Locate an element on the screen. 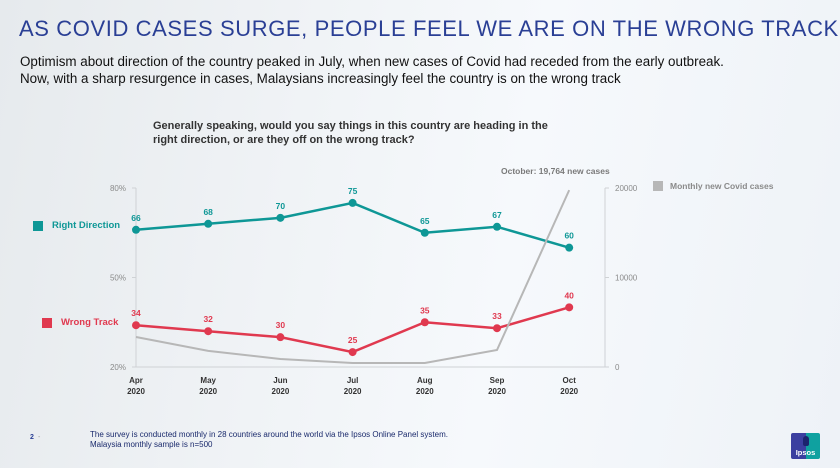 This screenshot has height=468, width=840. right-direction-line is located at coordinates (352, 225).